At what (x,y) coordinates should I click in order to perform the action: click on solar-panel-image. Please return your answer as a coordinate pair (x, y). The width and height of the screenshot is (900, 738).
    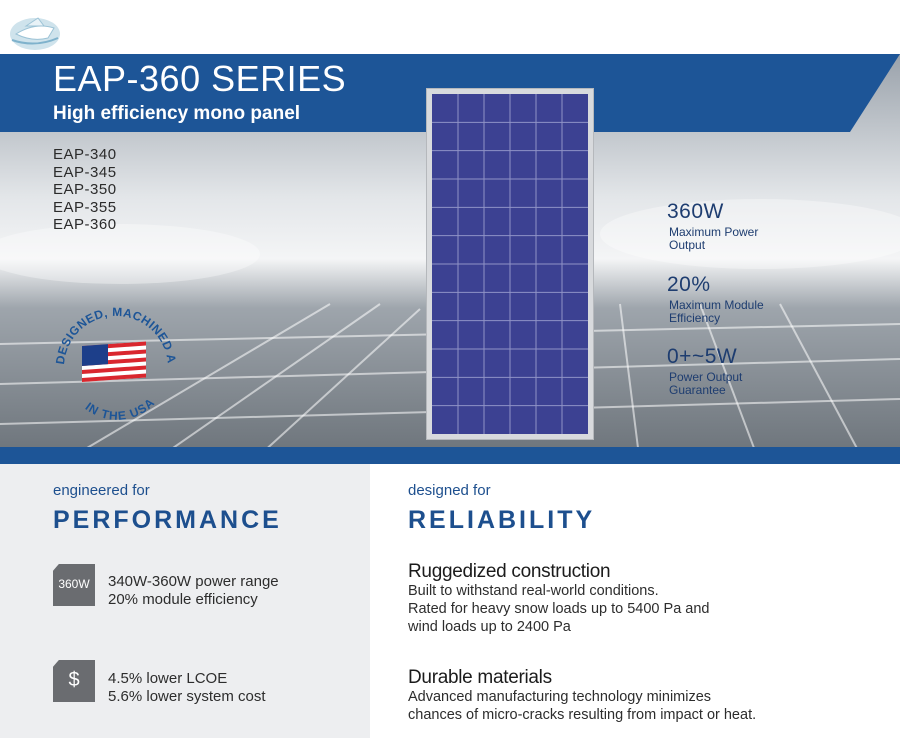
    Looking at the image, I should click on (510, 264).